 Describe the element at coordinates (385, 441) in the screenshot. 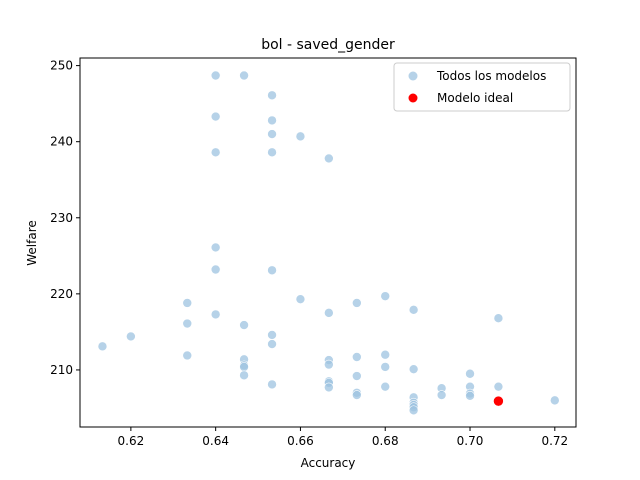

I see `x-tick-label: 0.68` at that location.